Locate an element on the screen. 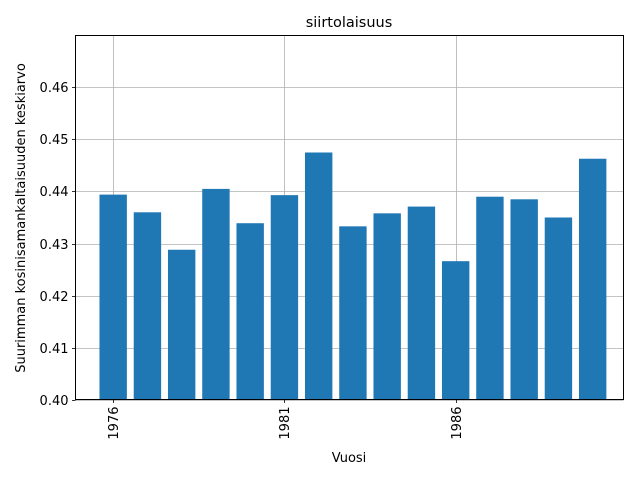  x-axis-label: Vuosi is located at coordinates (349, 458).